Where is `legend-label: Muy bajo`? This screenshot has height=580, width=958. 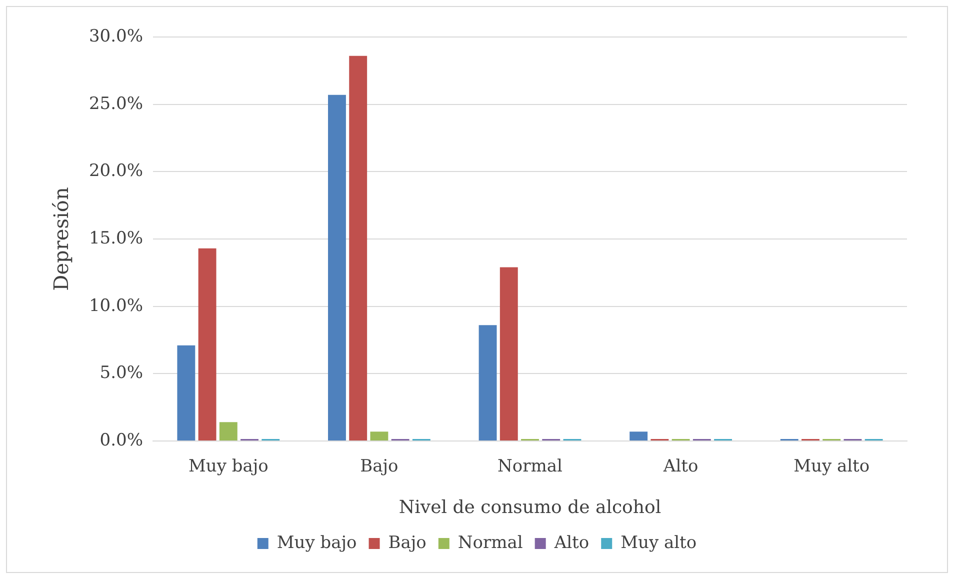
legend-label: Muy bajo is located at coordinates (316, 542).